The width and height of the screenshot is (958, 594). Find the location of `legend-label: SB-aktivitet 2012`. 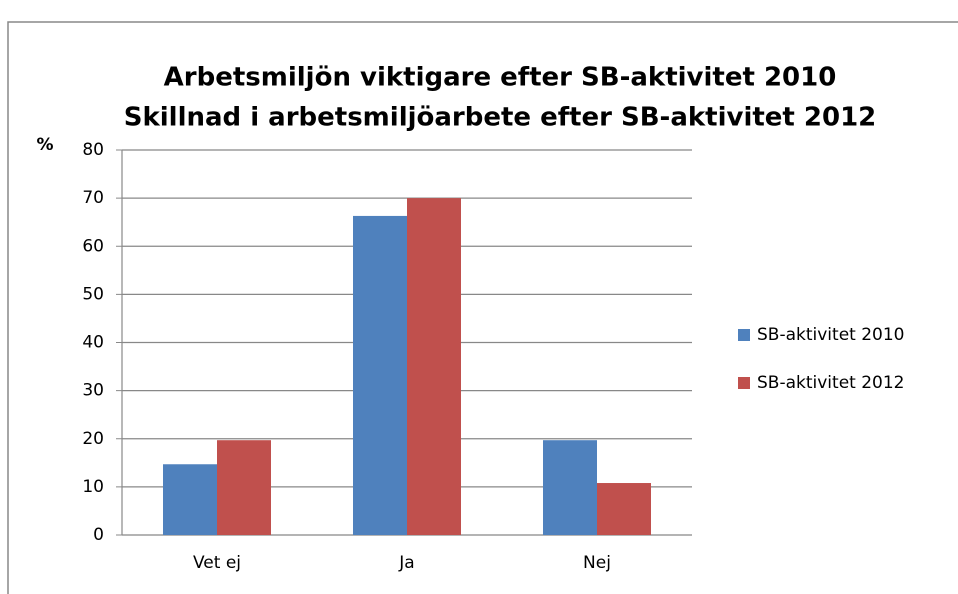

legend-label: SB-aktivitet 2012 is located at coordinates (830, 383).